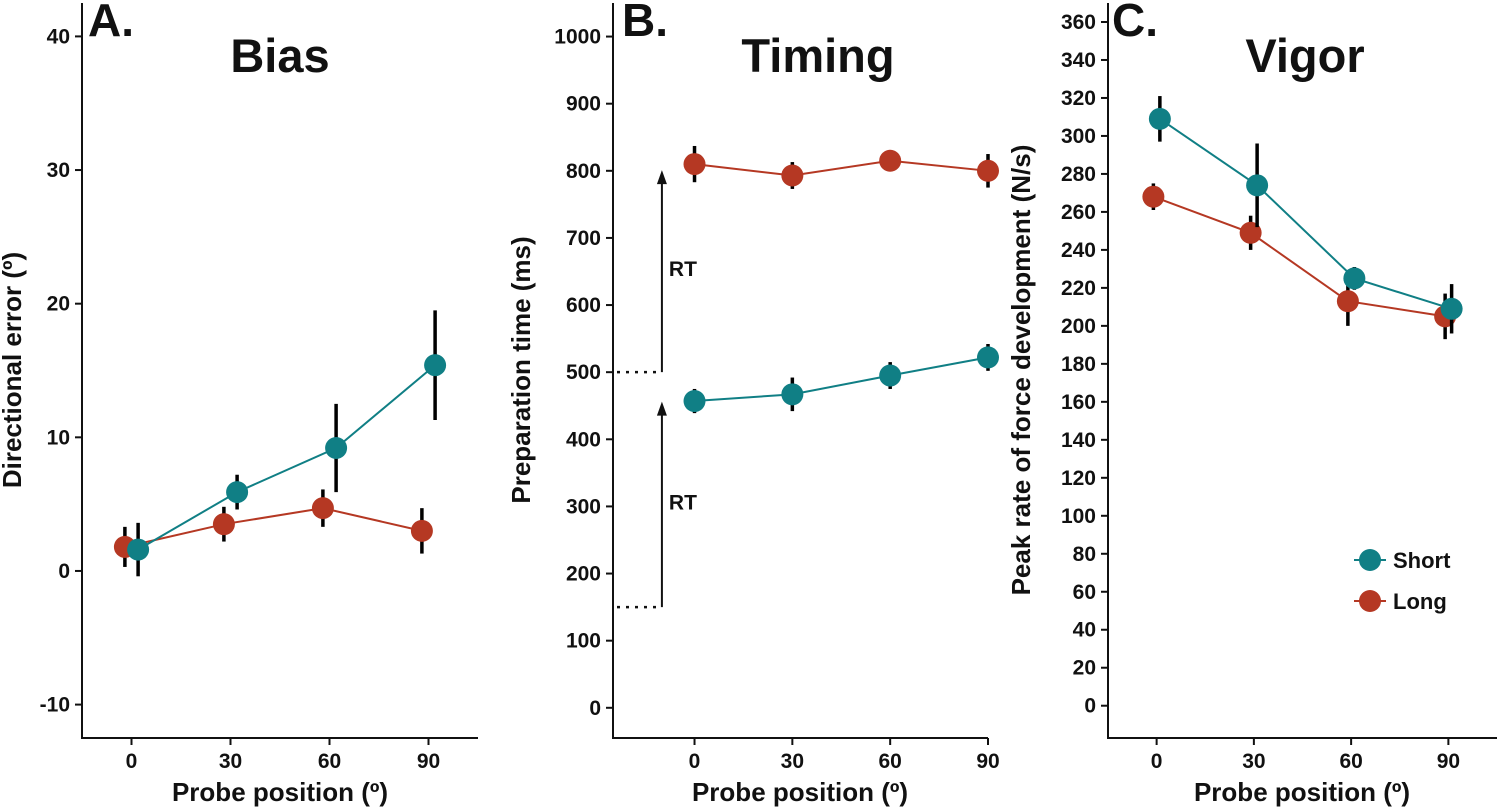  Describe the element at coordinates (55, 705) in the screenshot. I see `y-tick-label: -10` at that location.